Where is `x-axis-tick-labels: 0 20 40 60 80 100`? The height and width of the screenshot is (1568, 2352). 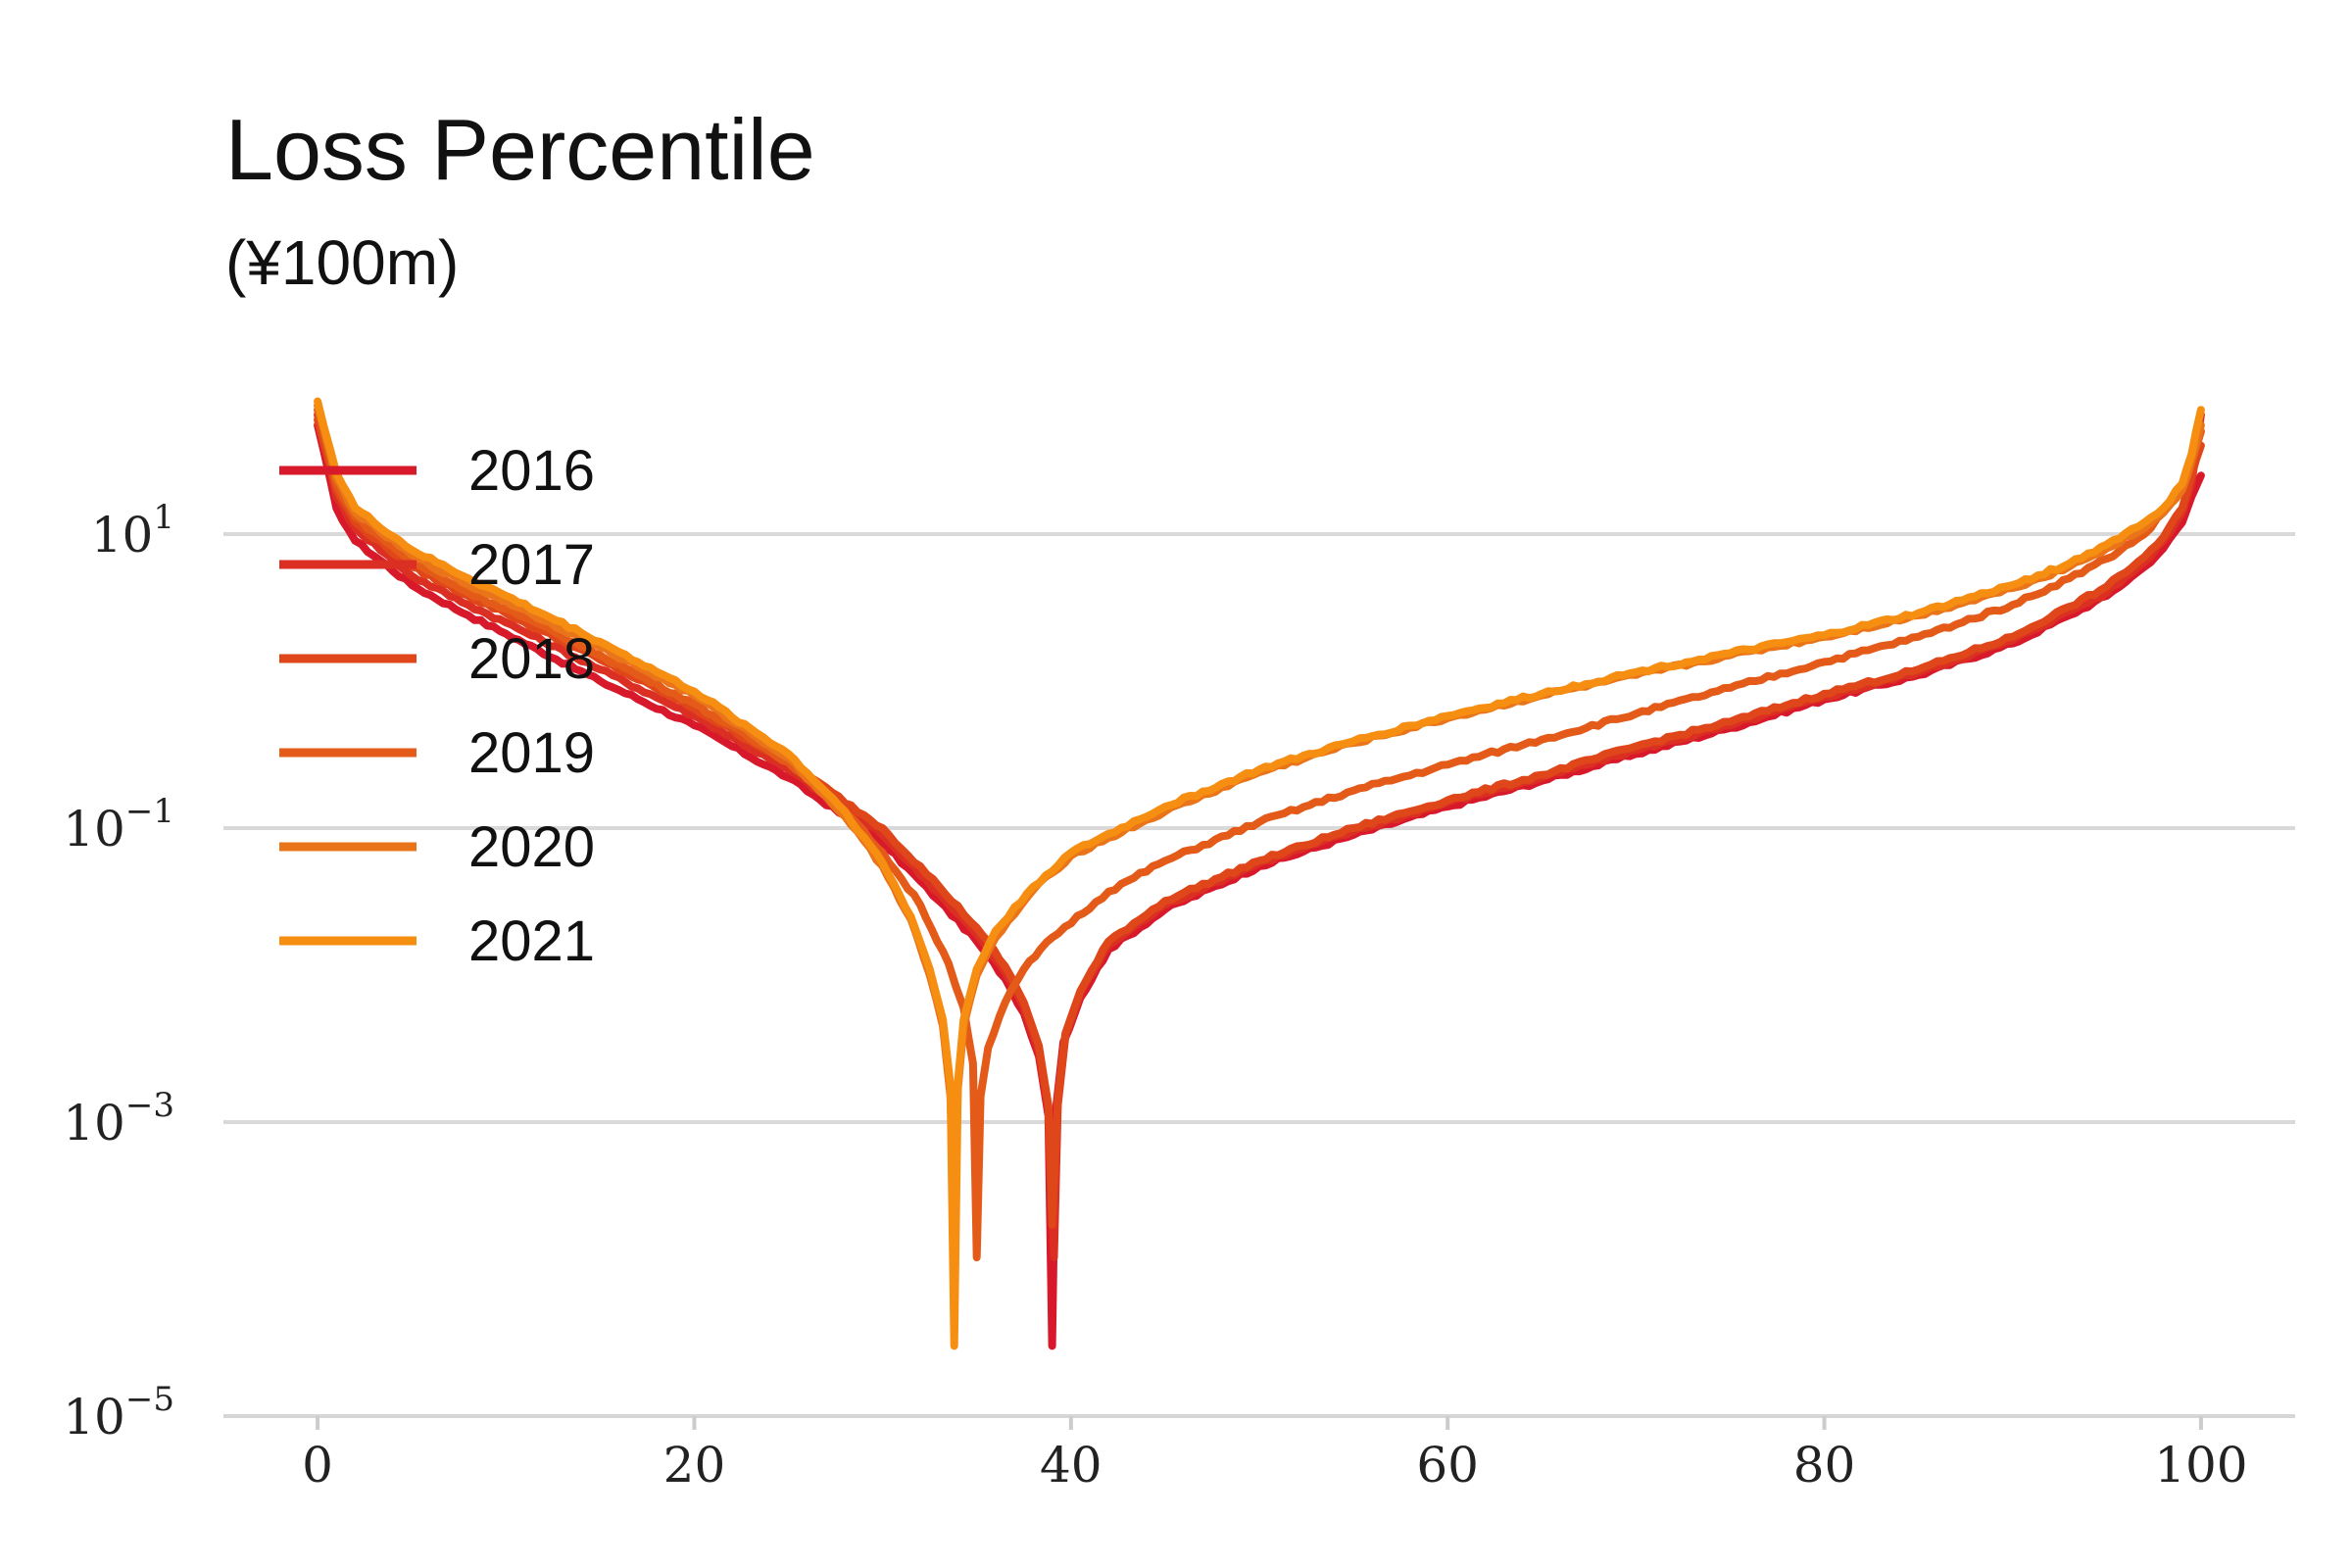
x-axis-tick-labels: 0 20 40 60 80 100 is located at coordinates (1274, 1465).